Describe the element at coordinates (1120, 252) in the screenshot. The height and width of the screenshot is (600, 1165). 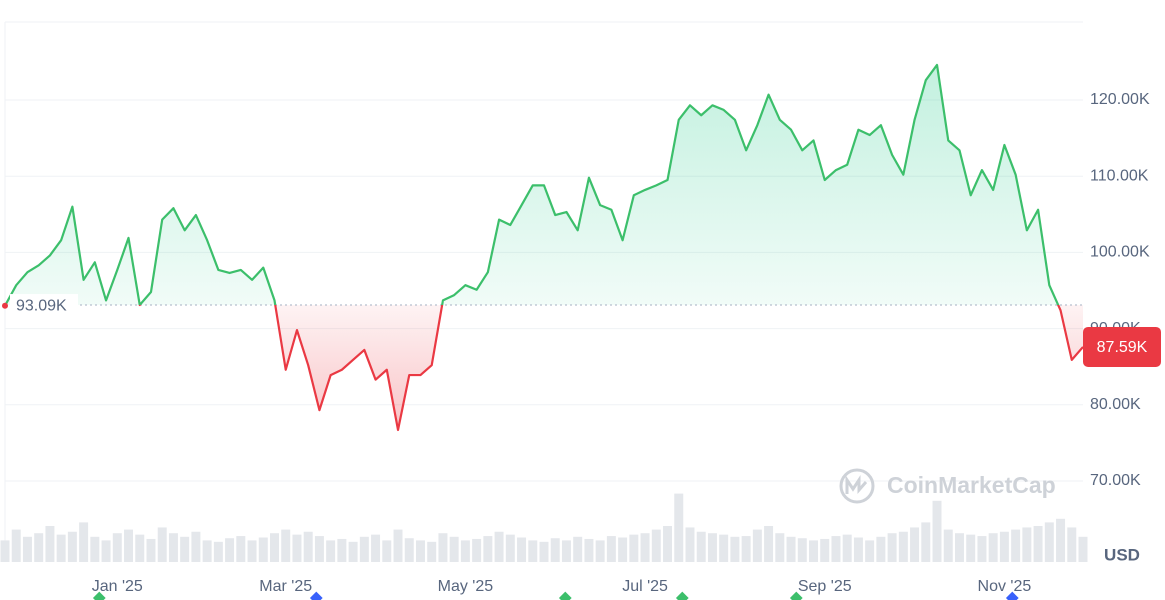
I see `y-tick-label: 100.00K` at that location.